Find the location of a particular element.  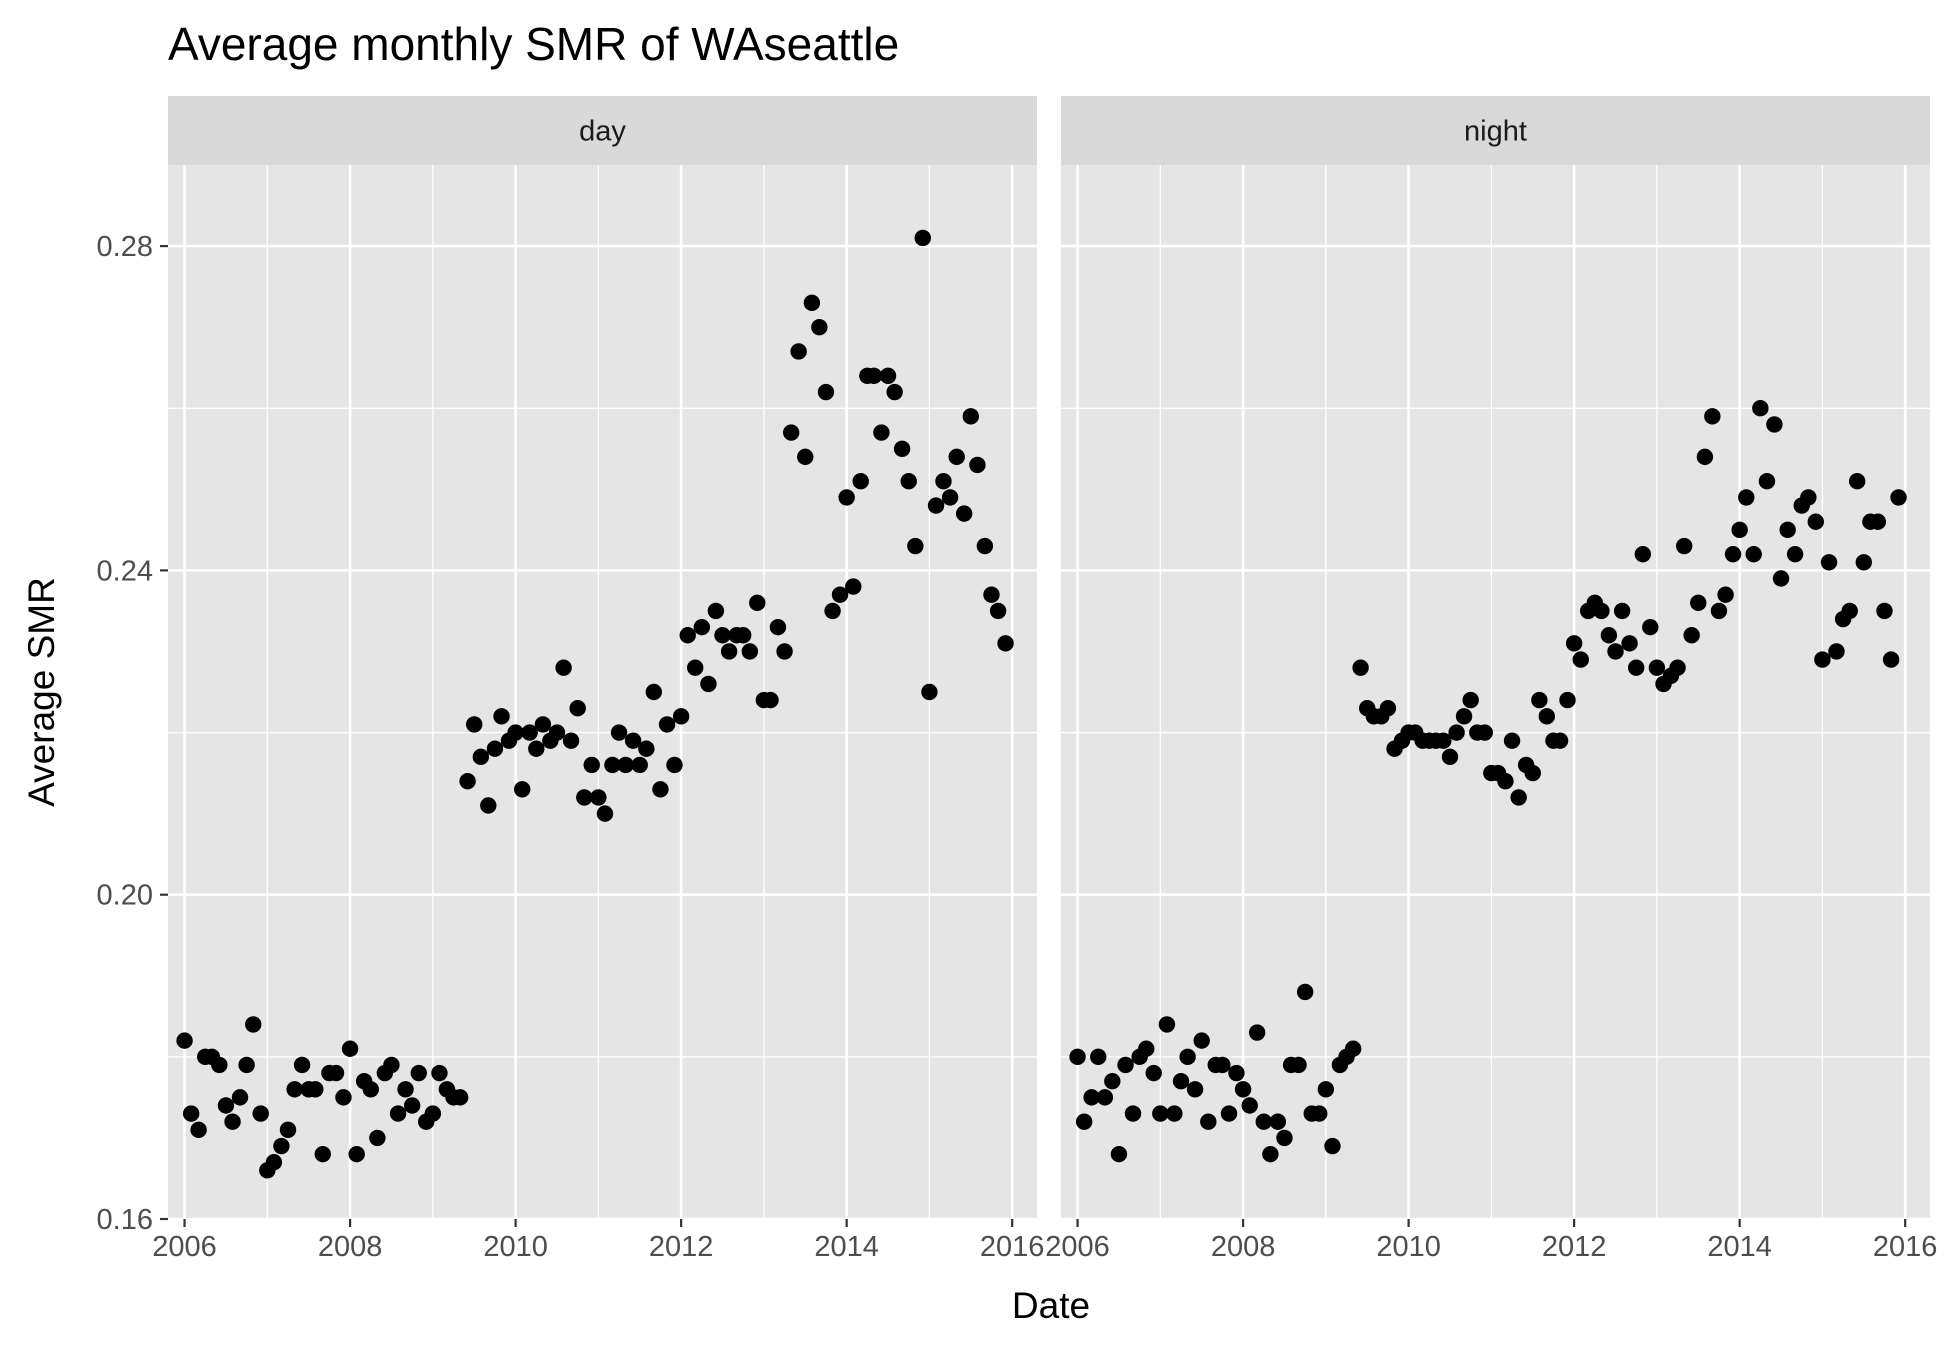

facet-label-night: night is located at coordinates (1495, 132).